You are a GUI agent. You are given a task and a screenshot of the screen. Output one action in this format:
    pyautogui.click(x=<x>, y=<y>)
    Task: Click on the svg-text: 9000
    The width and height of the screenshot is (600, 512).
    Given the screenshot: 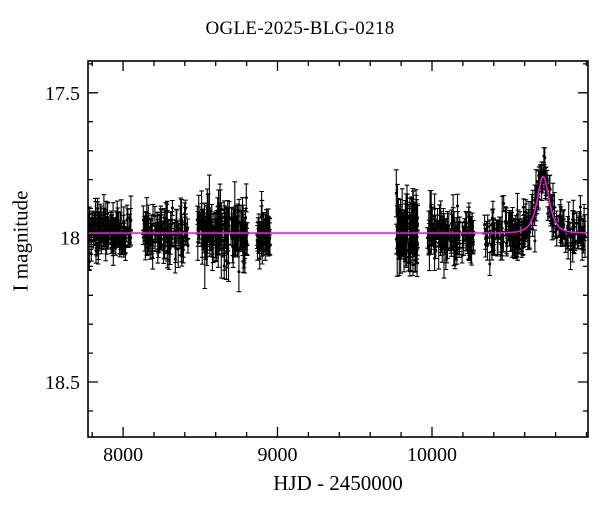 What is the action you would take?
    pyautogui.click(x=278, y=455)
    